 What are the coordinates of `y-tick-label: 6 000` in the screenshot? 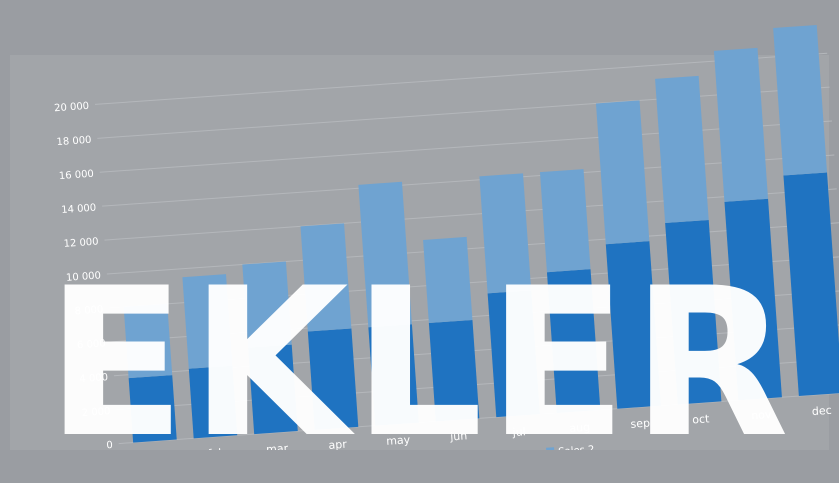 It's located at (91, 344).